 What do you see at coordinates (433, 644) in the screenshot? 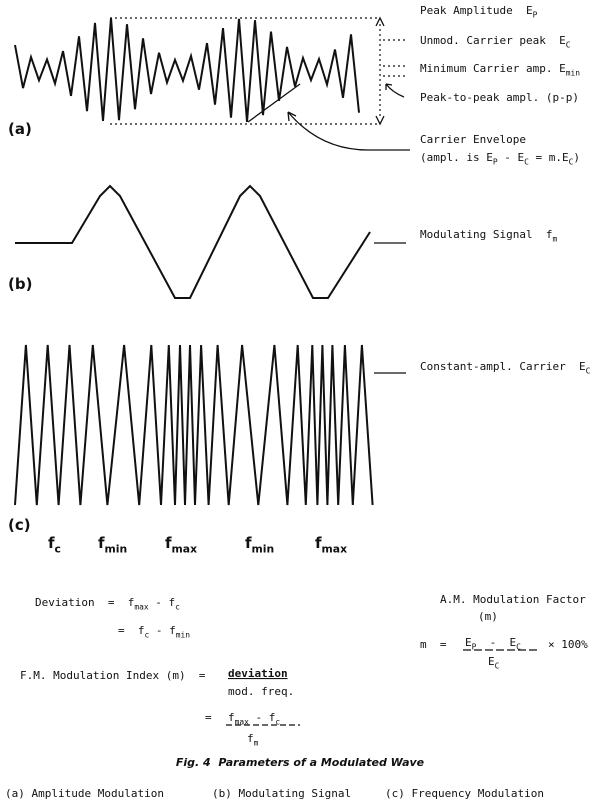
I see `formula: m =` at bounding box center [433, 644].